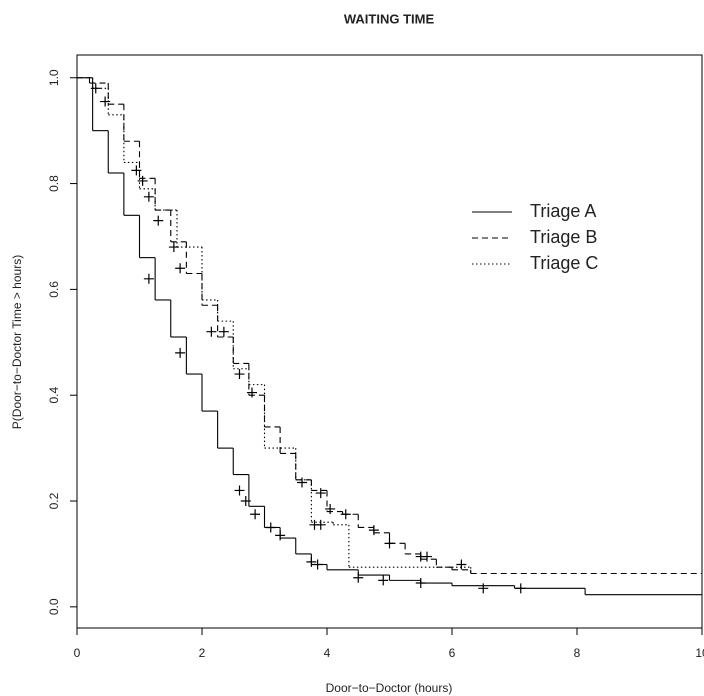 Image resolution: width=704 pixels, height=696 pixels. Describe the element at coordinates (389, 688) in the screenshot. I see `x-axis-label: Door−to−Doctor (hours)` at that location.